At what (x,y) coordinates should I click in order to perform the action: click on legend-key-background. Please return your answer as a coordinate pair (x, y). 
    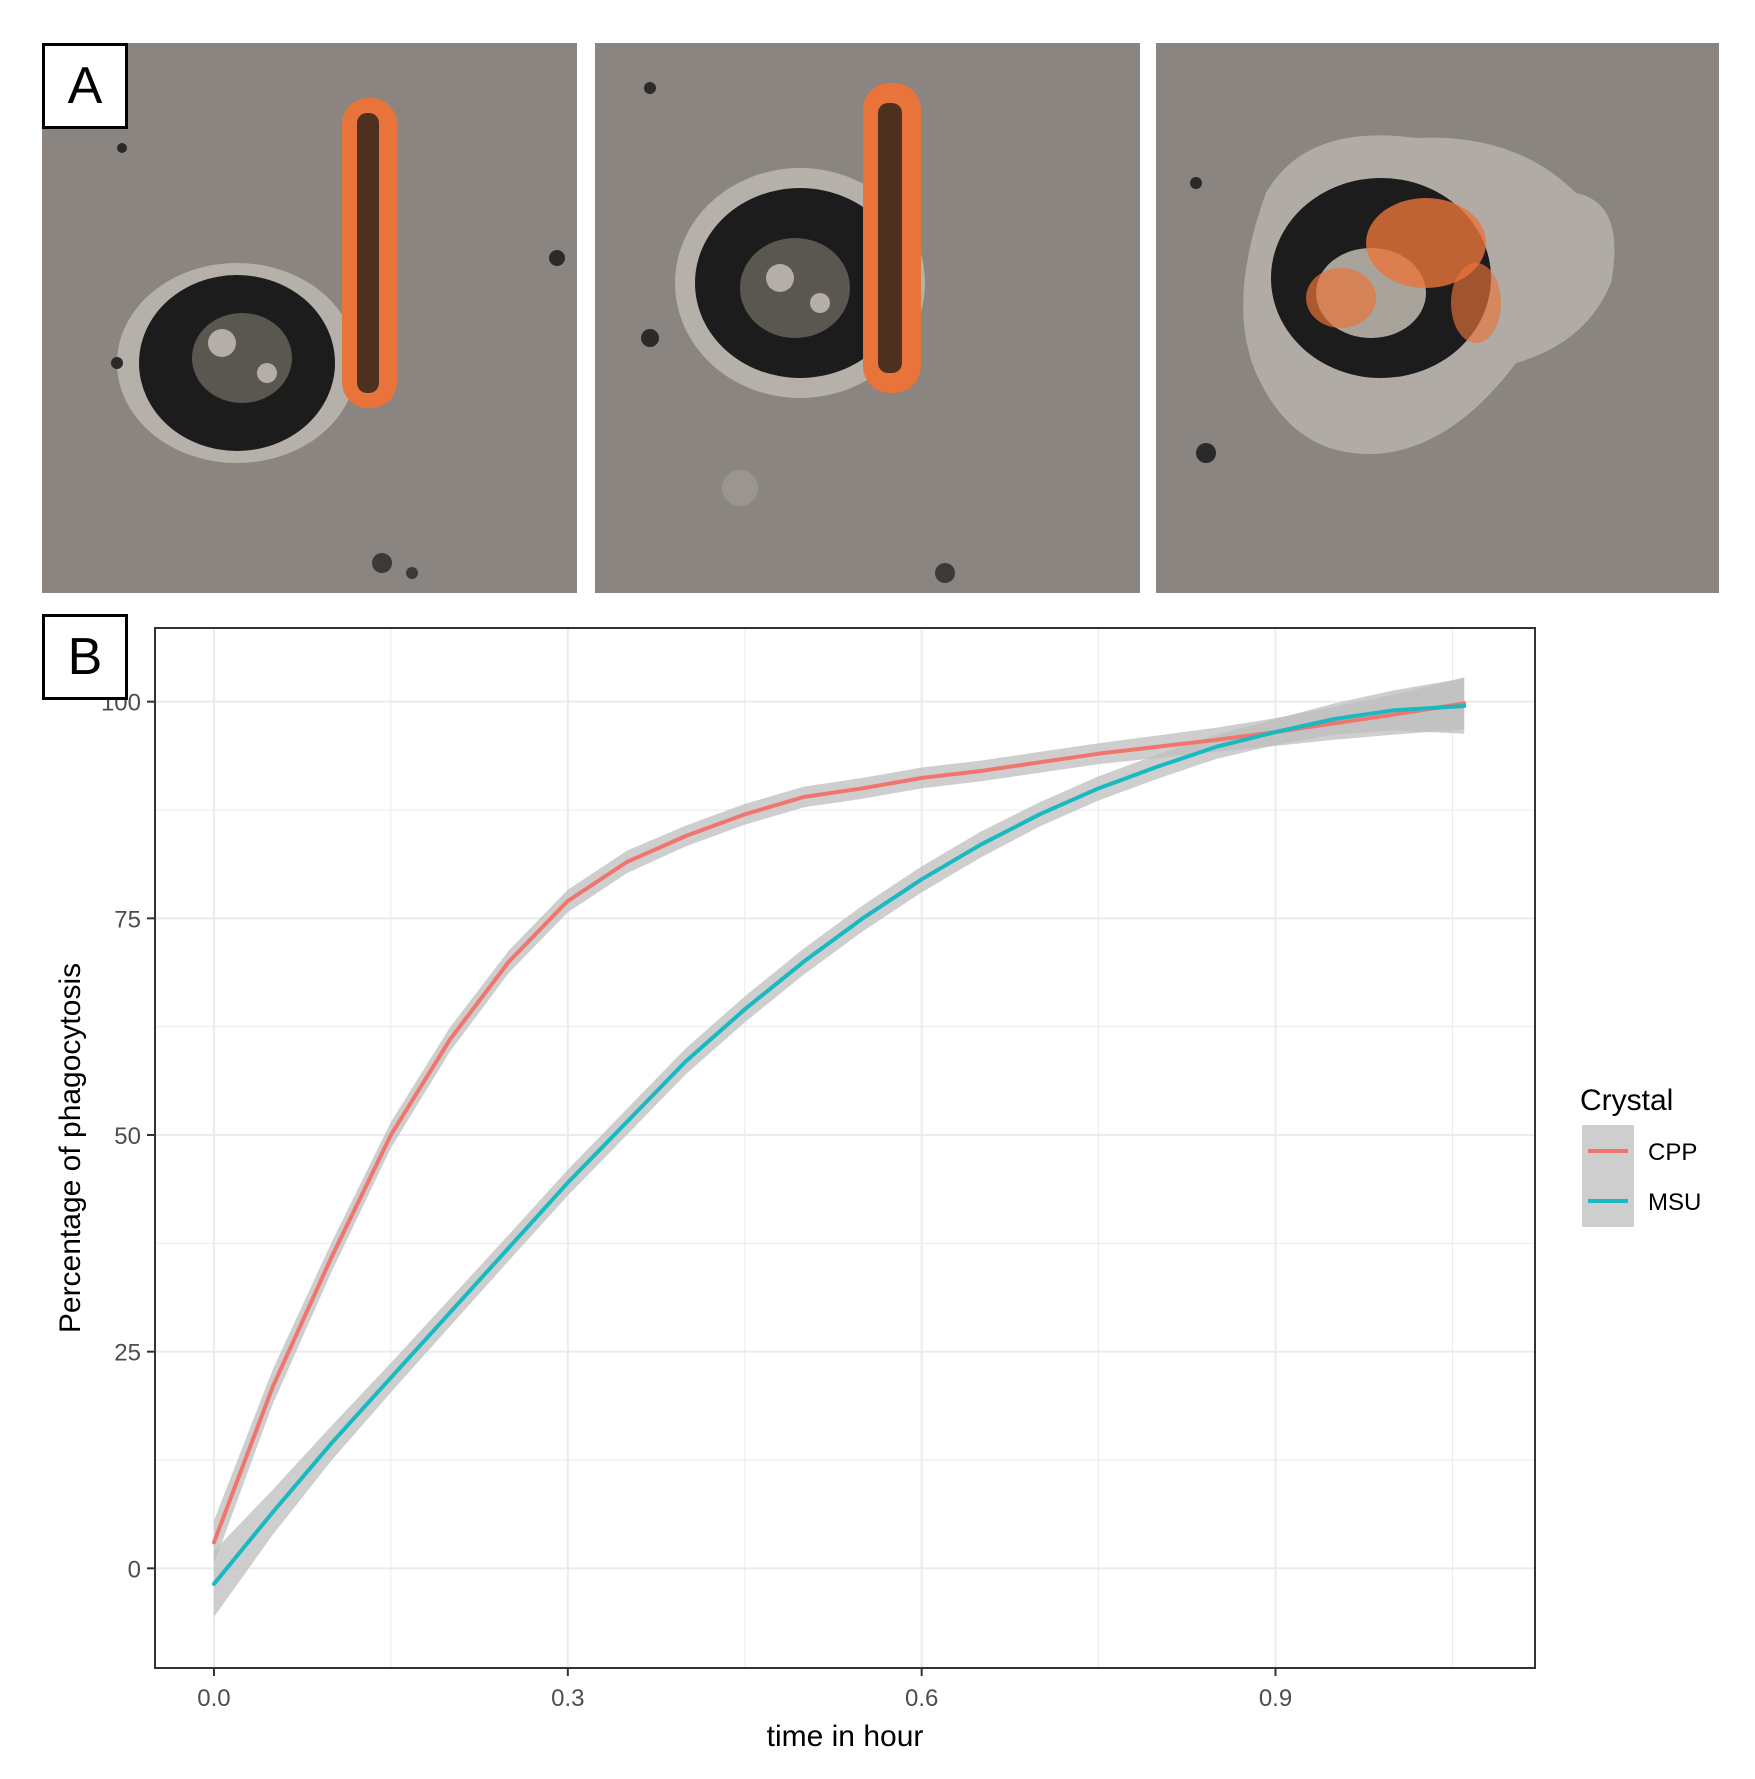
    Looking at the image, I should click on (1608, 1176).